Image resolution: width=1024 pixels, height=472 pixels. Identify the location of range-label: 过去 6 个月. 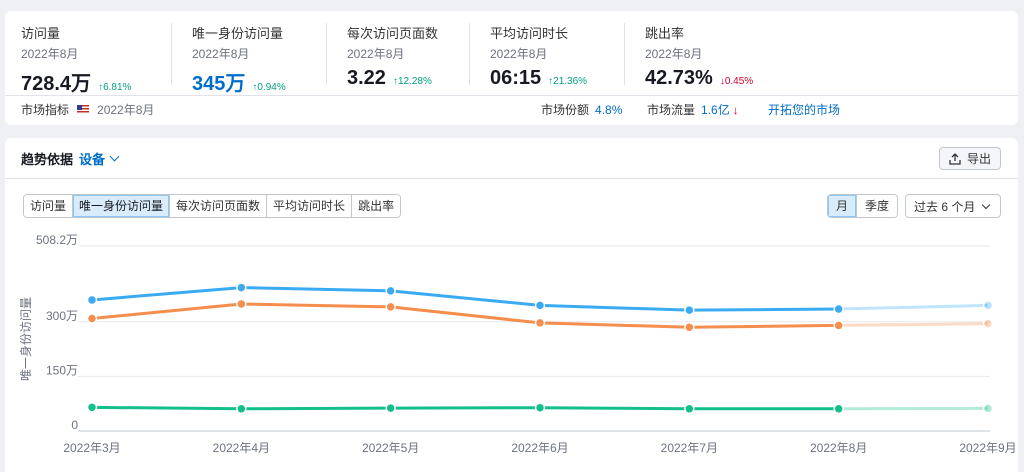
(945, 206).